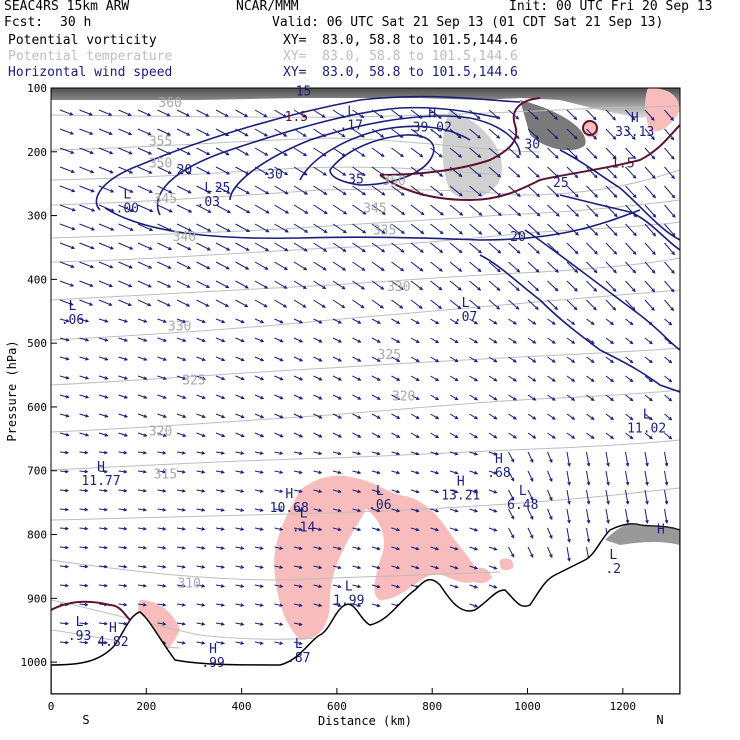  I want to click on extremum-value: .06, so click(72, 320).